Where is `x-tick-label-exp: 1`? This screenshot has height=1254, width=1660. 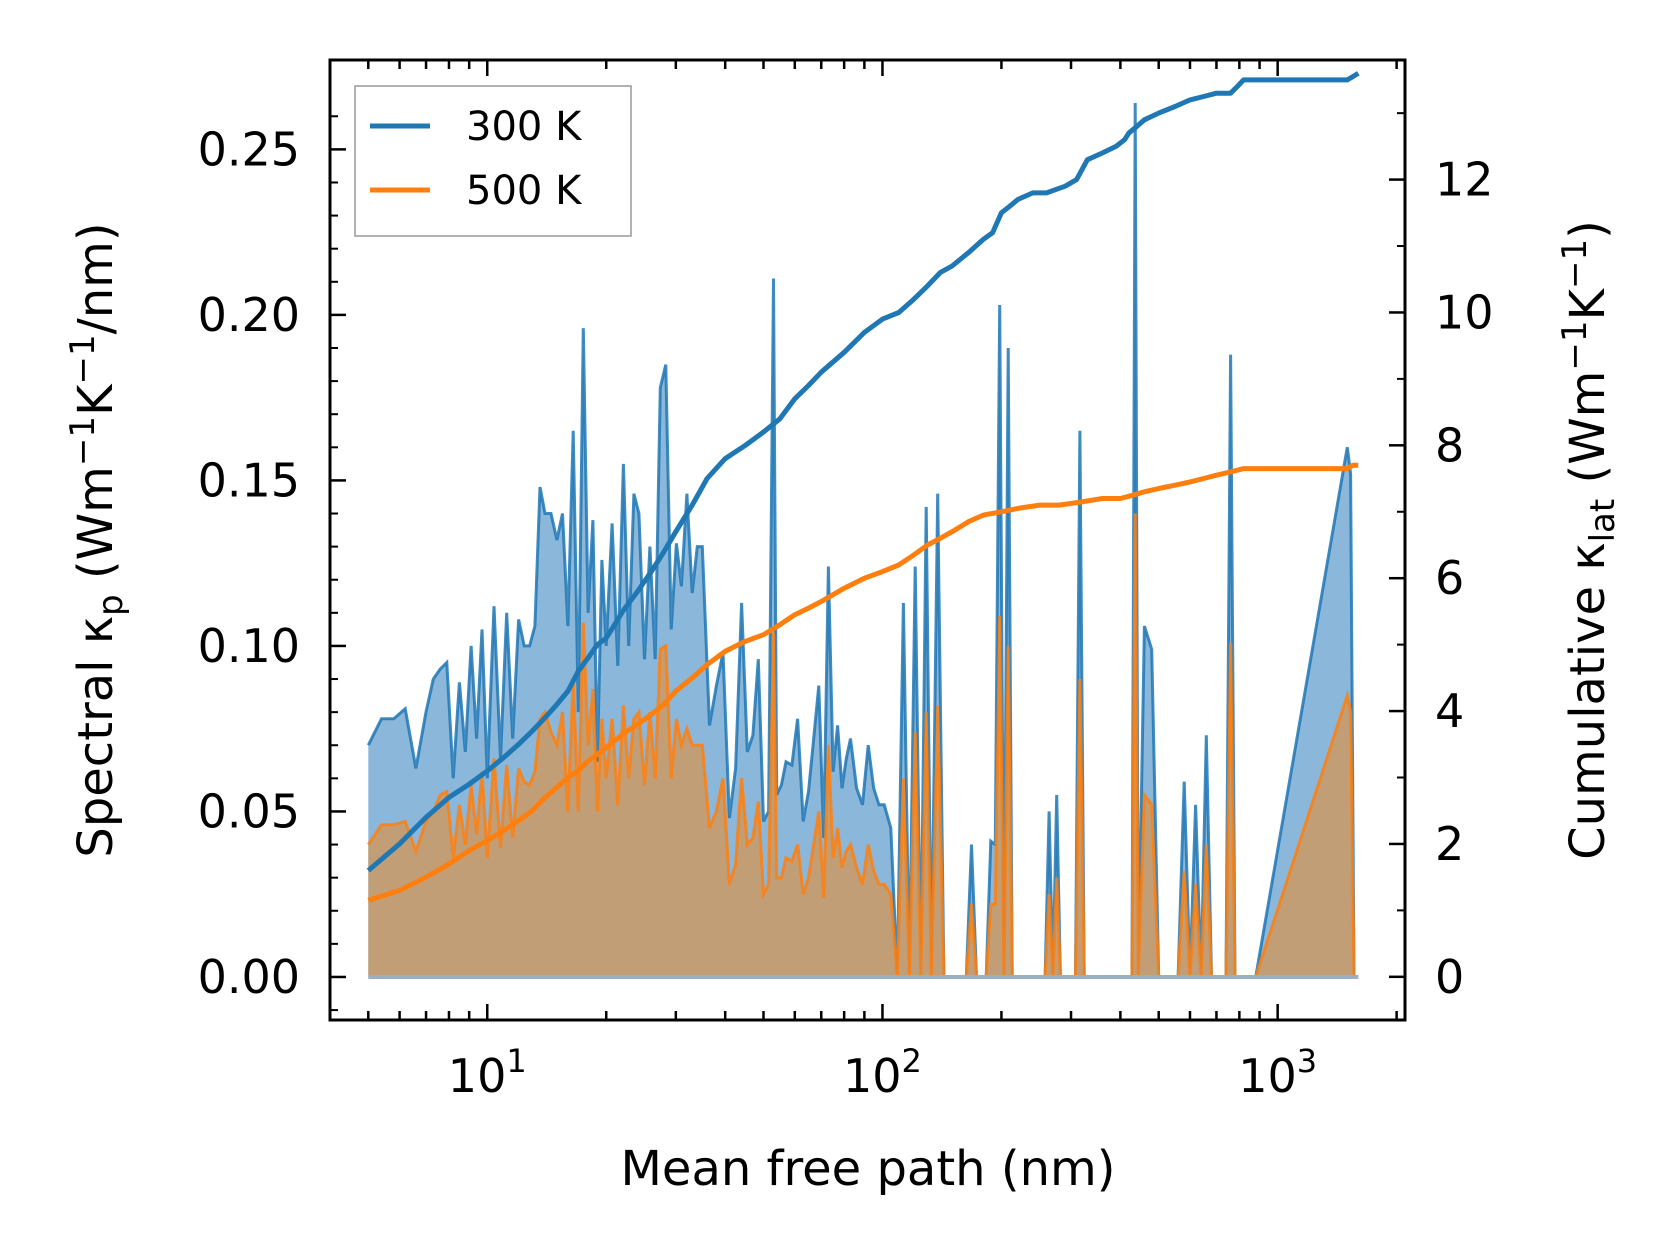 x-tick-label-exp: 1 is located at coordinates (516, 1061).